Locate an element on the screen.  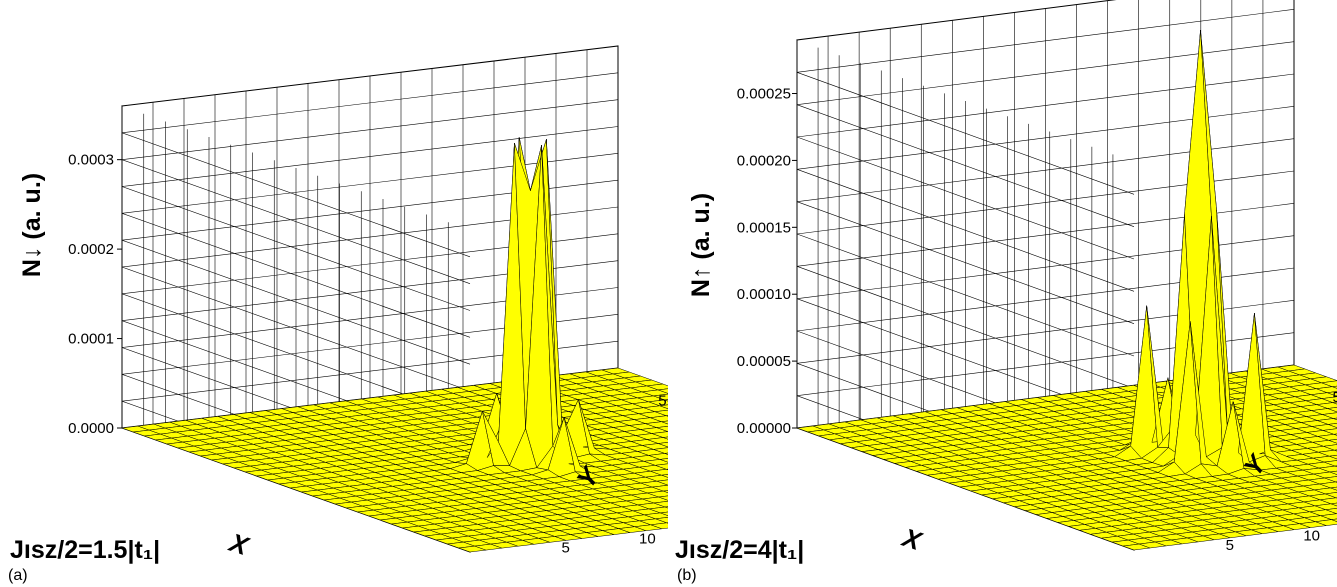
z-tick-label: 0.00005 is located at coordinates (764, 361).